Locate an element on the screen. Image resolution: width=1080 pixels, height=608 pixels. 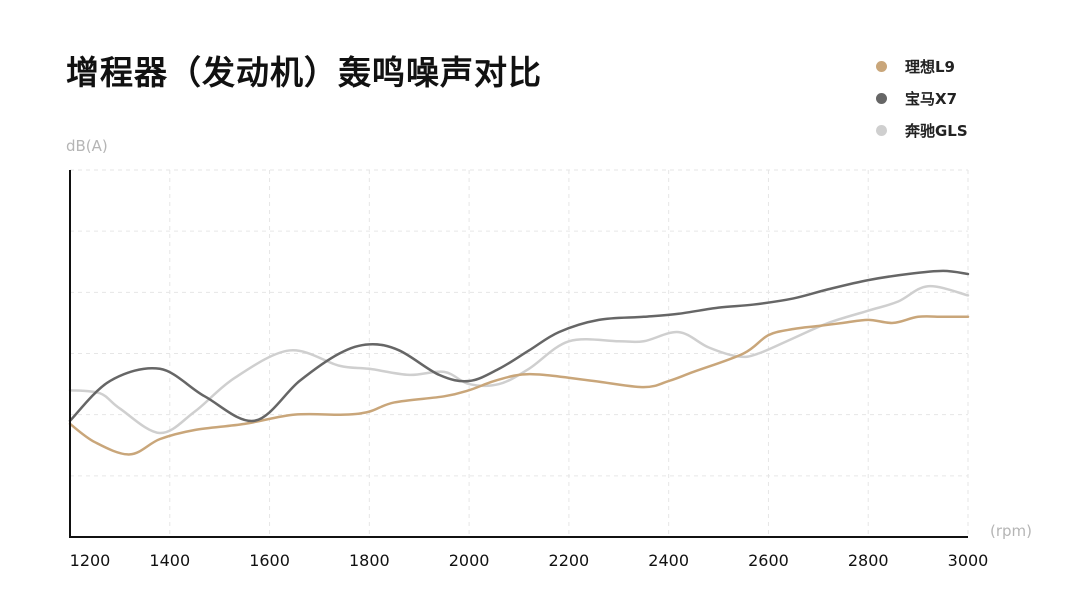
x-tick-label: 2400 is located at coordinates (668, 560).